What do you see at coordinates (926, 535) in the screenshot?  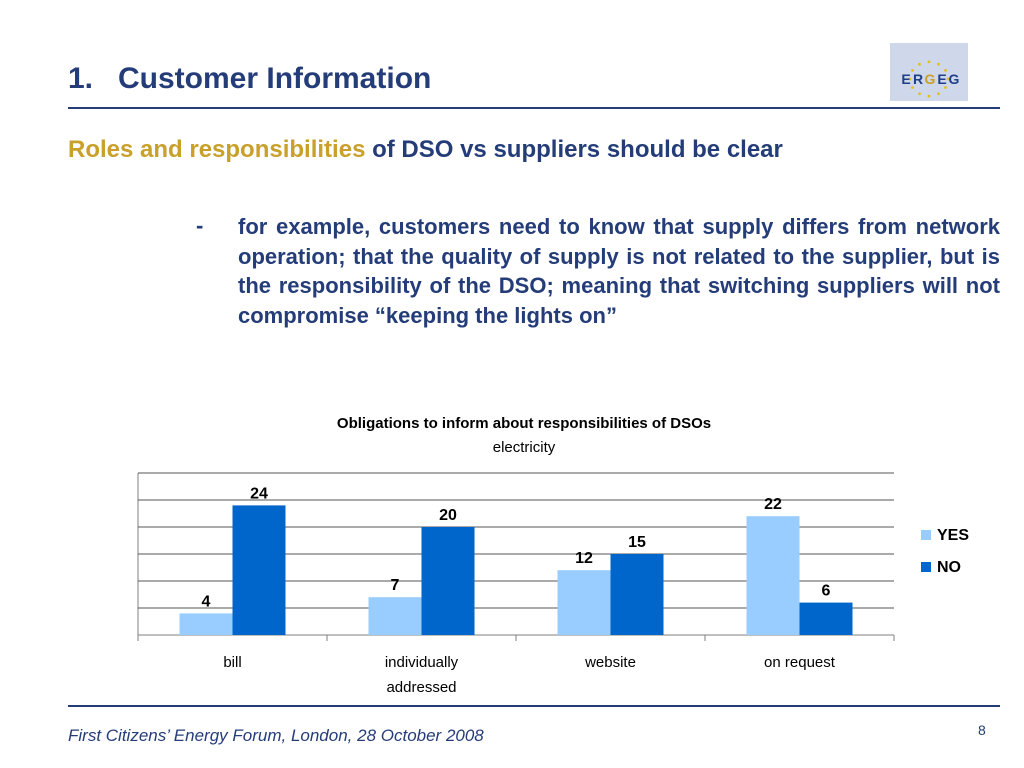 I see `legend-swatch-yes` at bounding box center [926, 535].